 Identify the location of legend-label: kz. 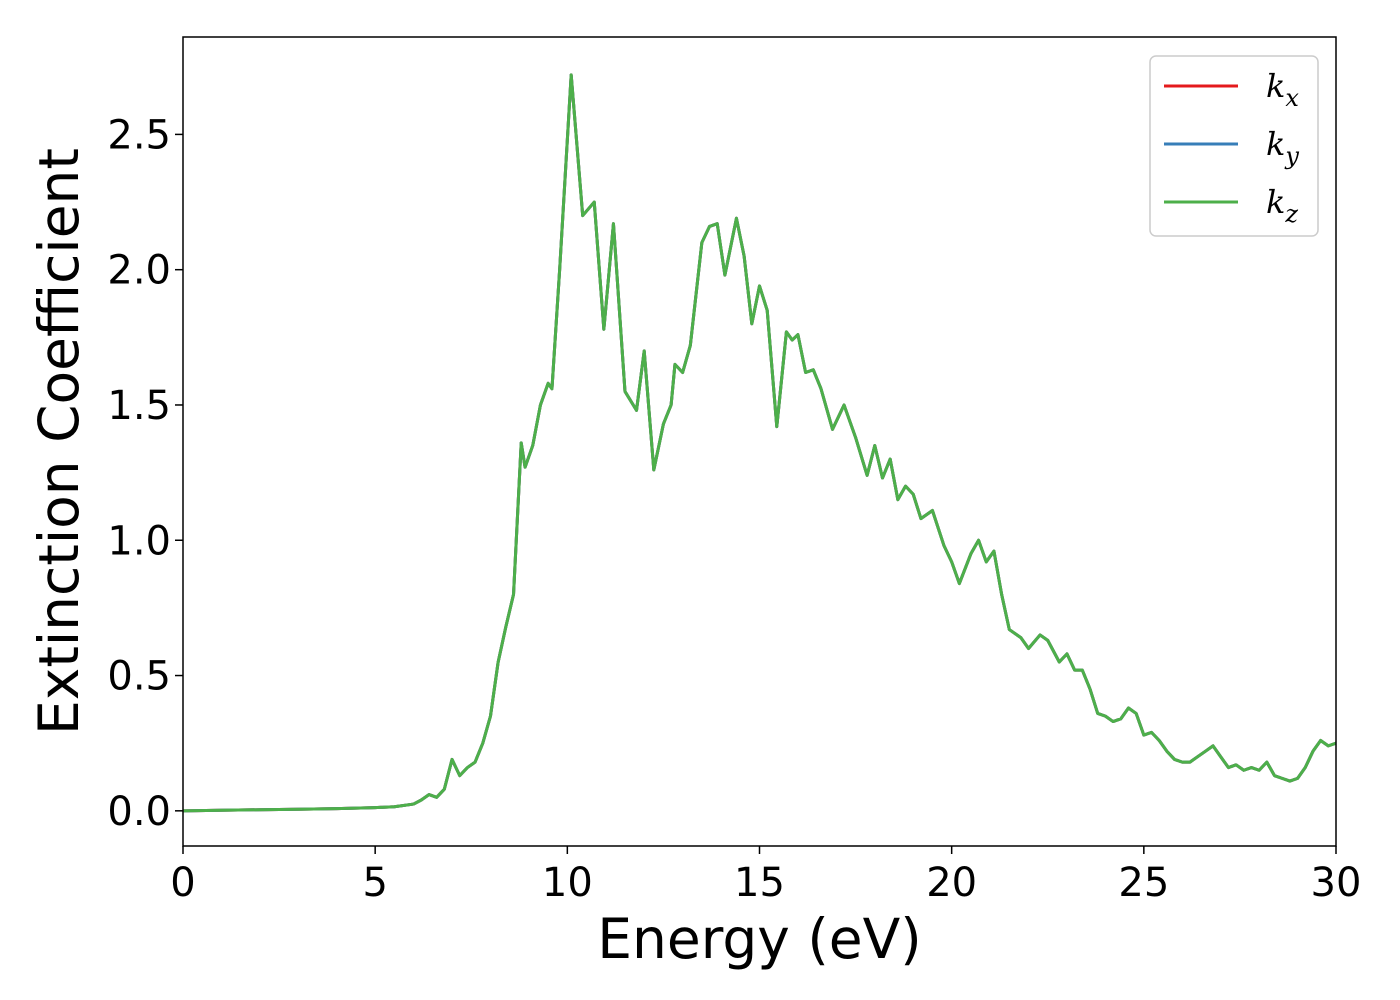
(1282, 205).